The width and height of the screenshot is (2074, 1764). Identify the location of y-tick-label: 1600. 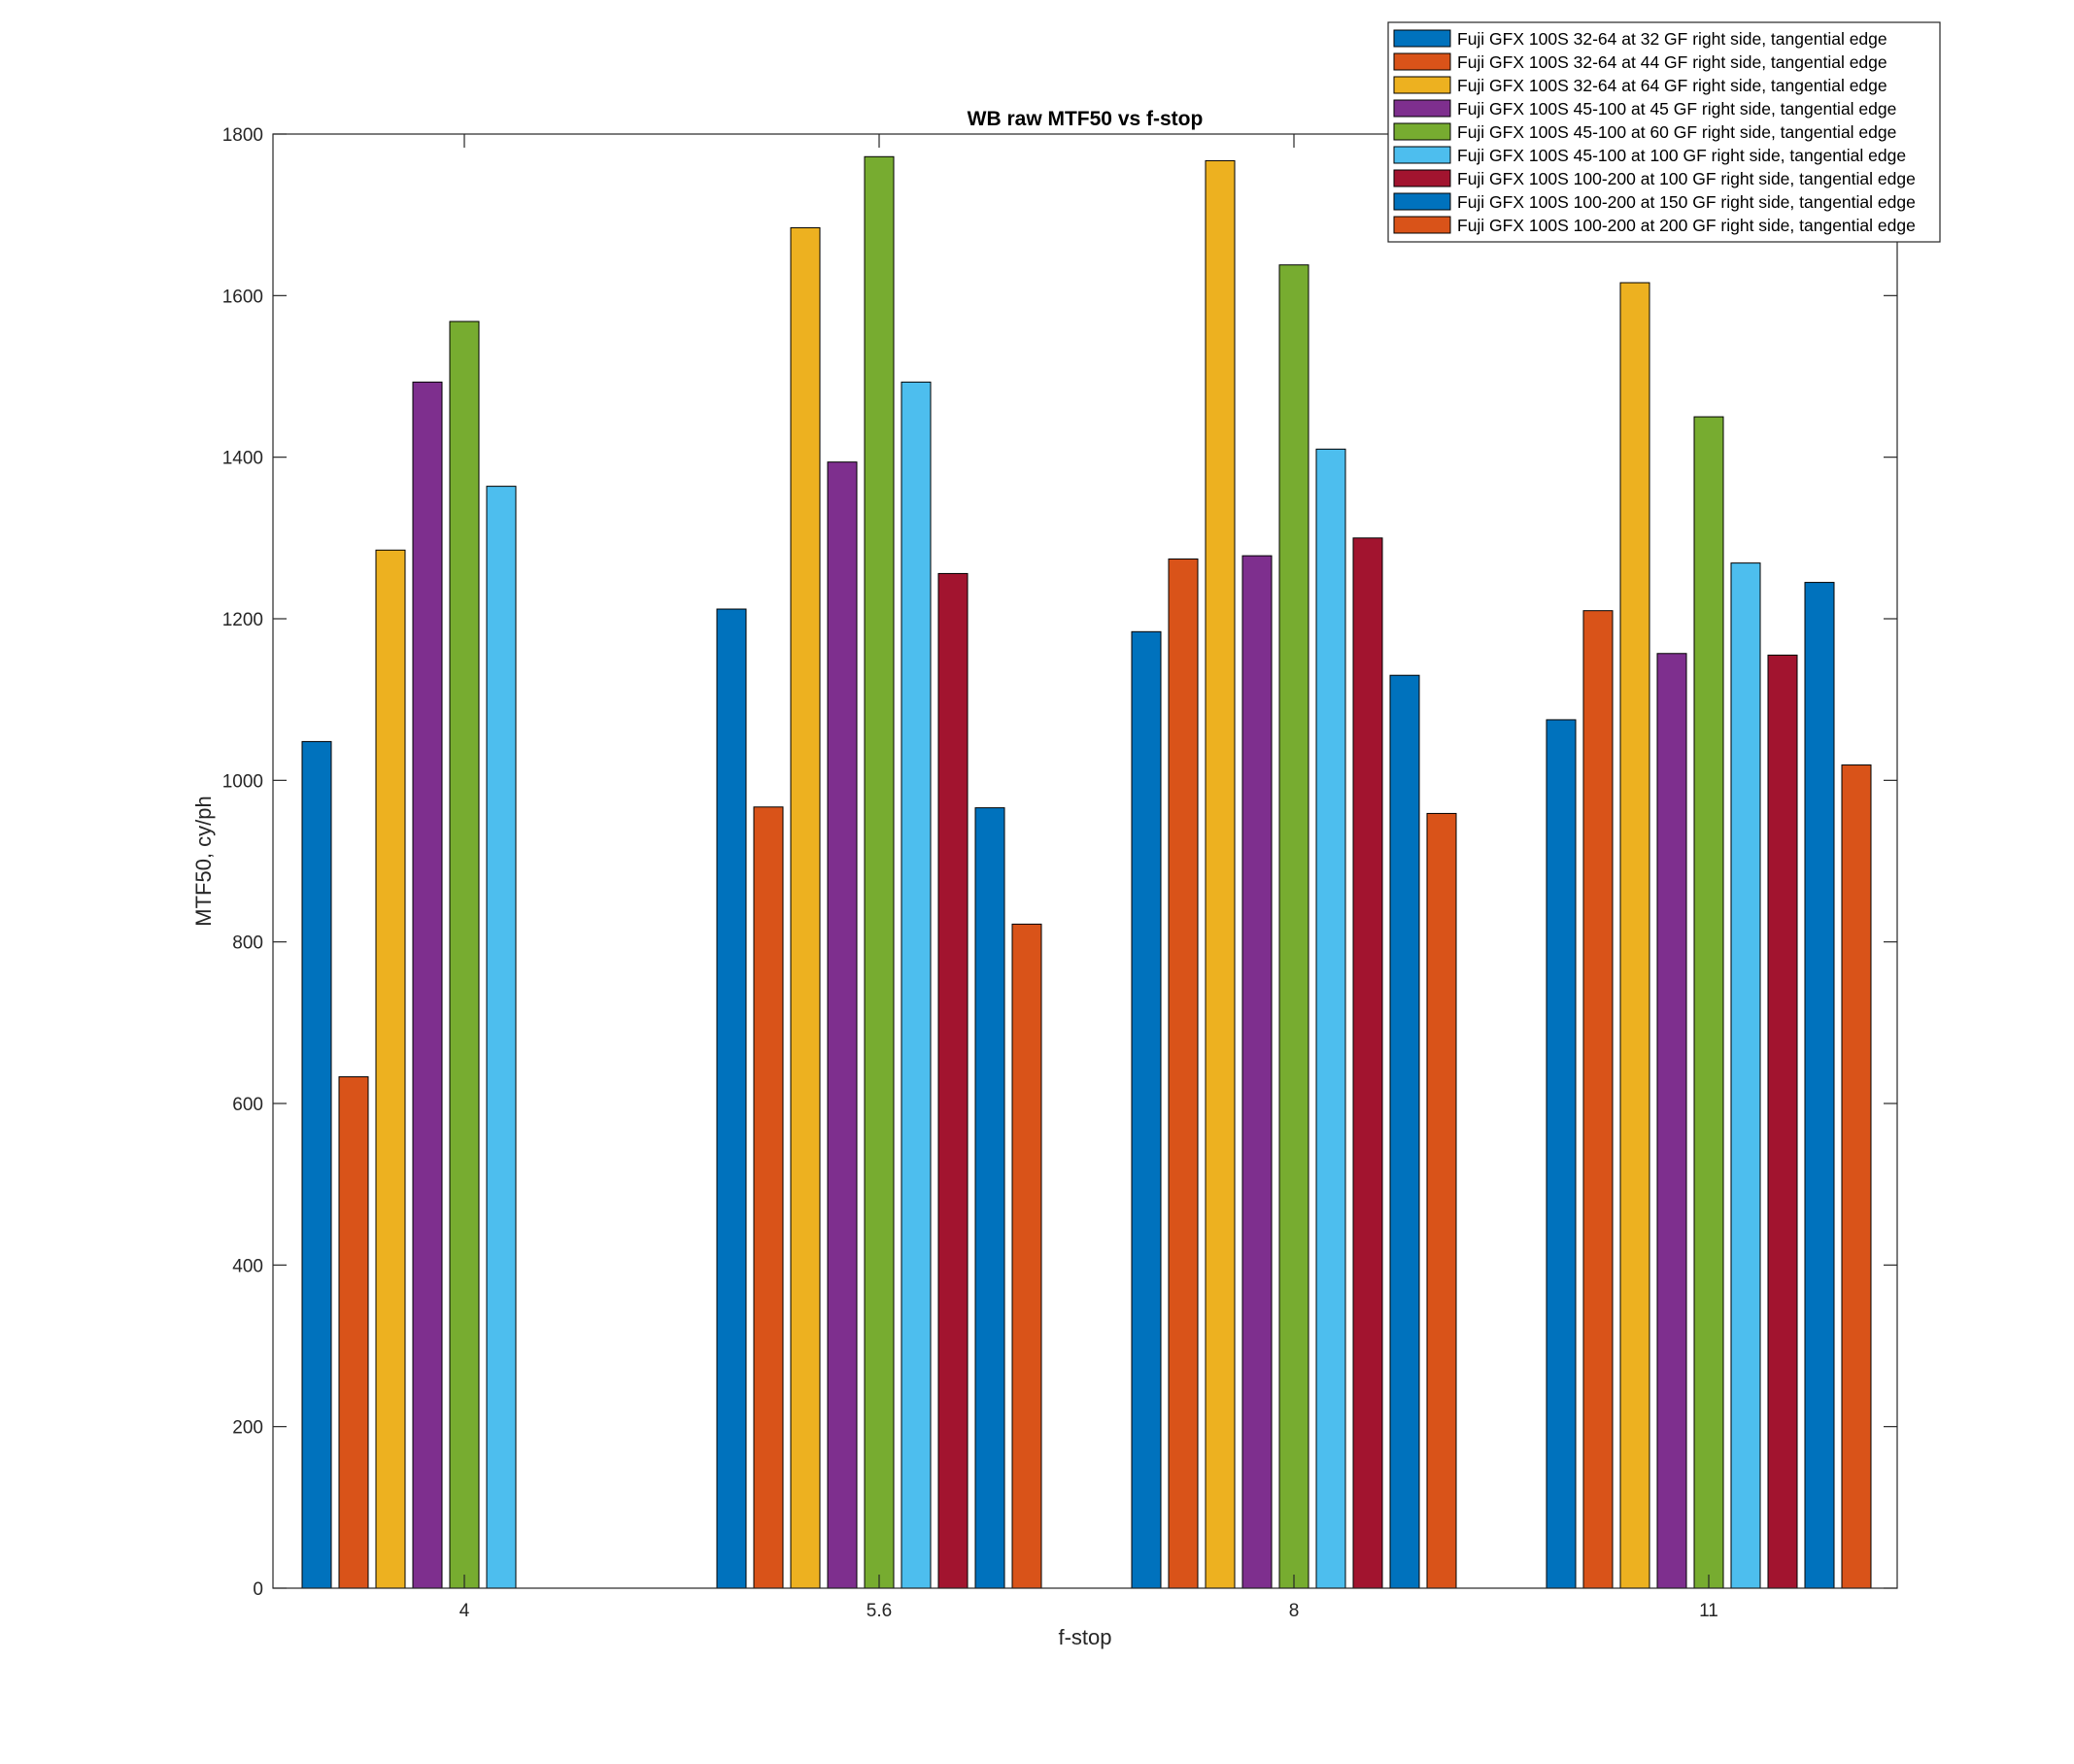
(242, 297).